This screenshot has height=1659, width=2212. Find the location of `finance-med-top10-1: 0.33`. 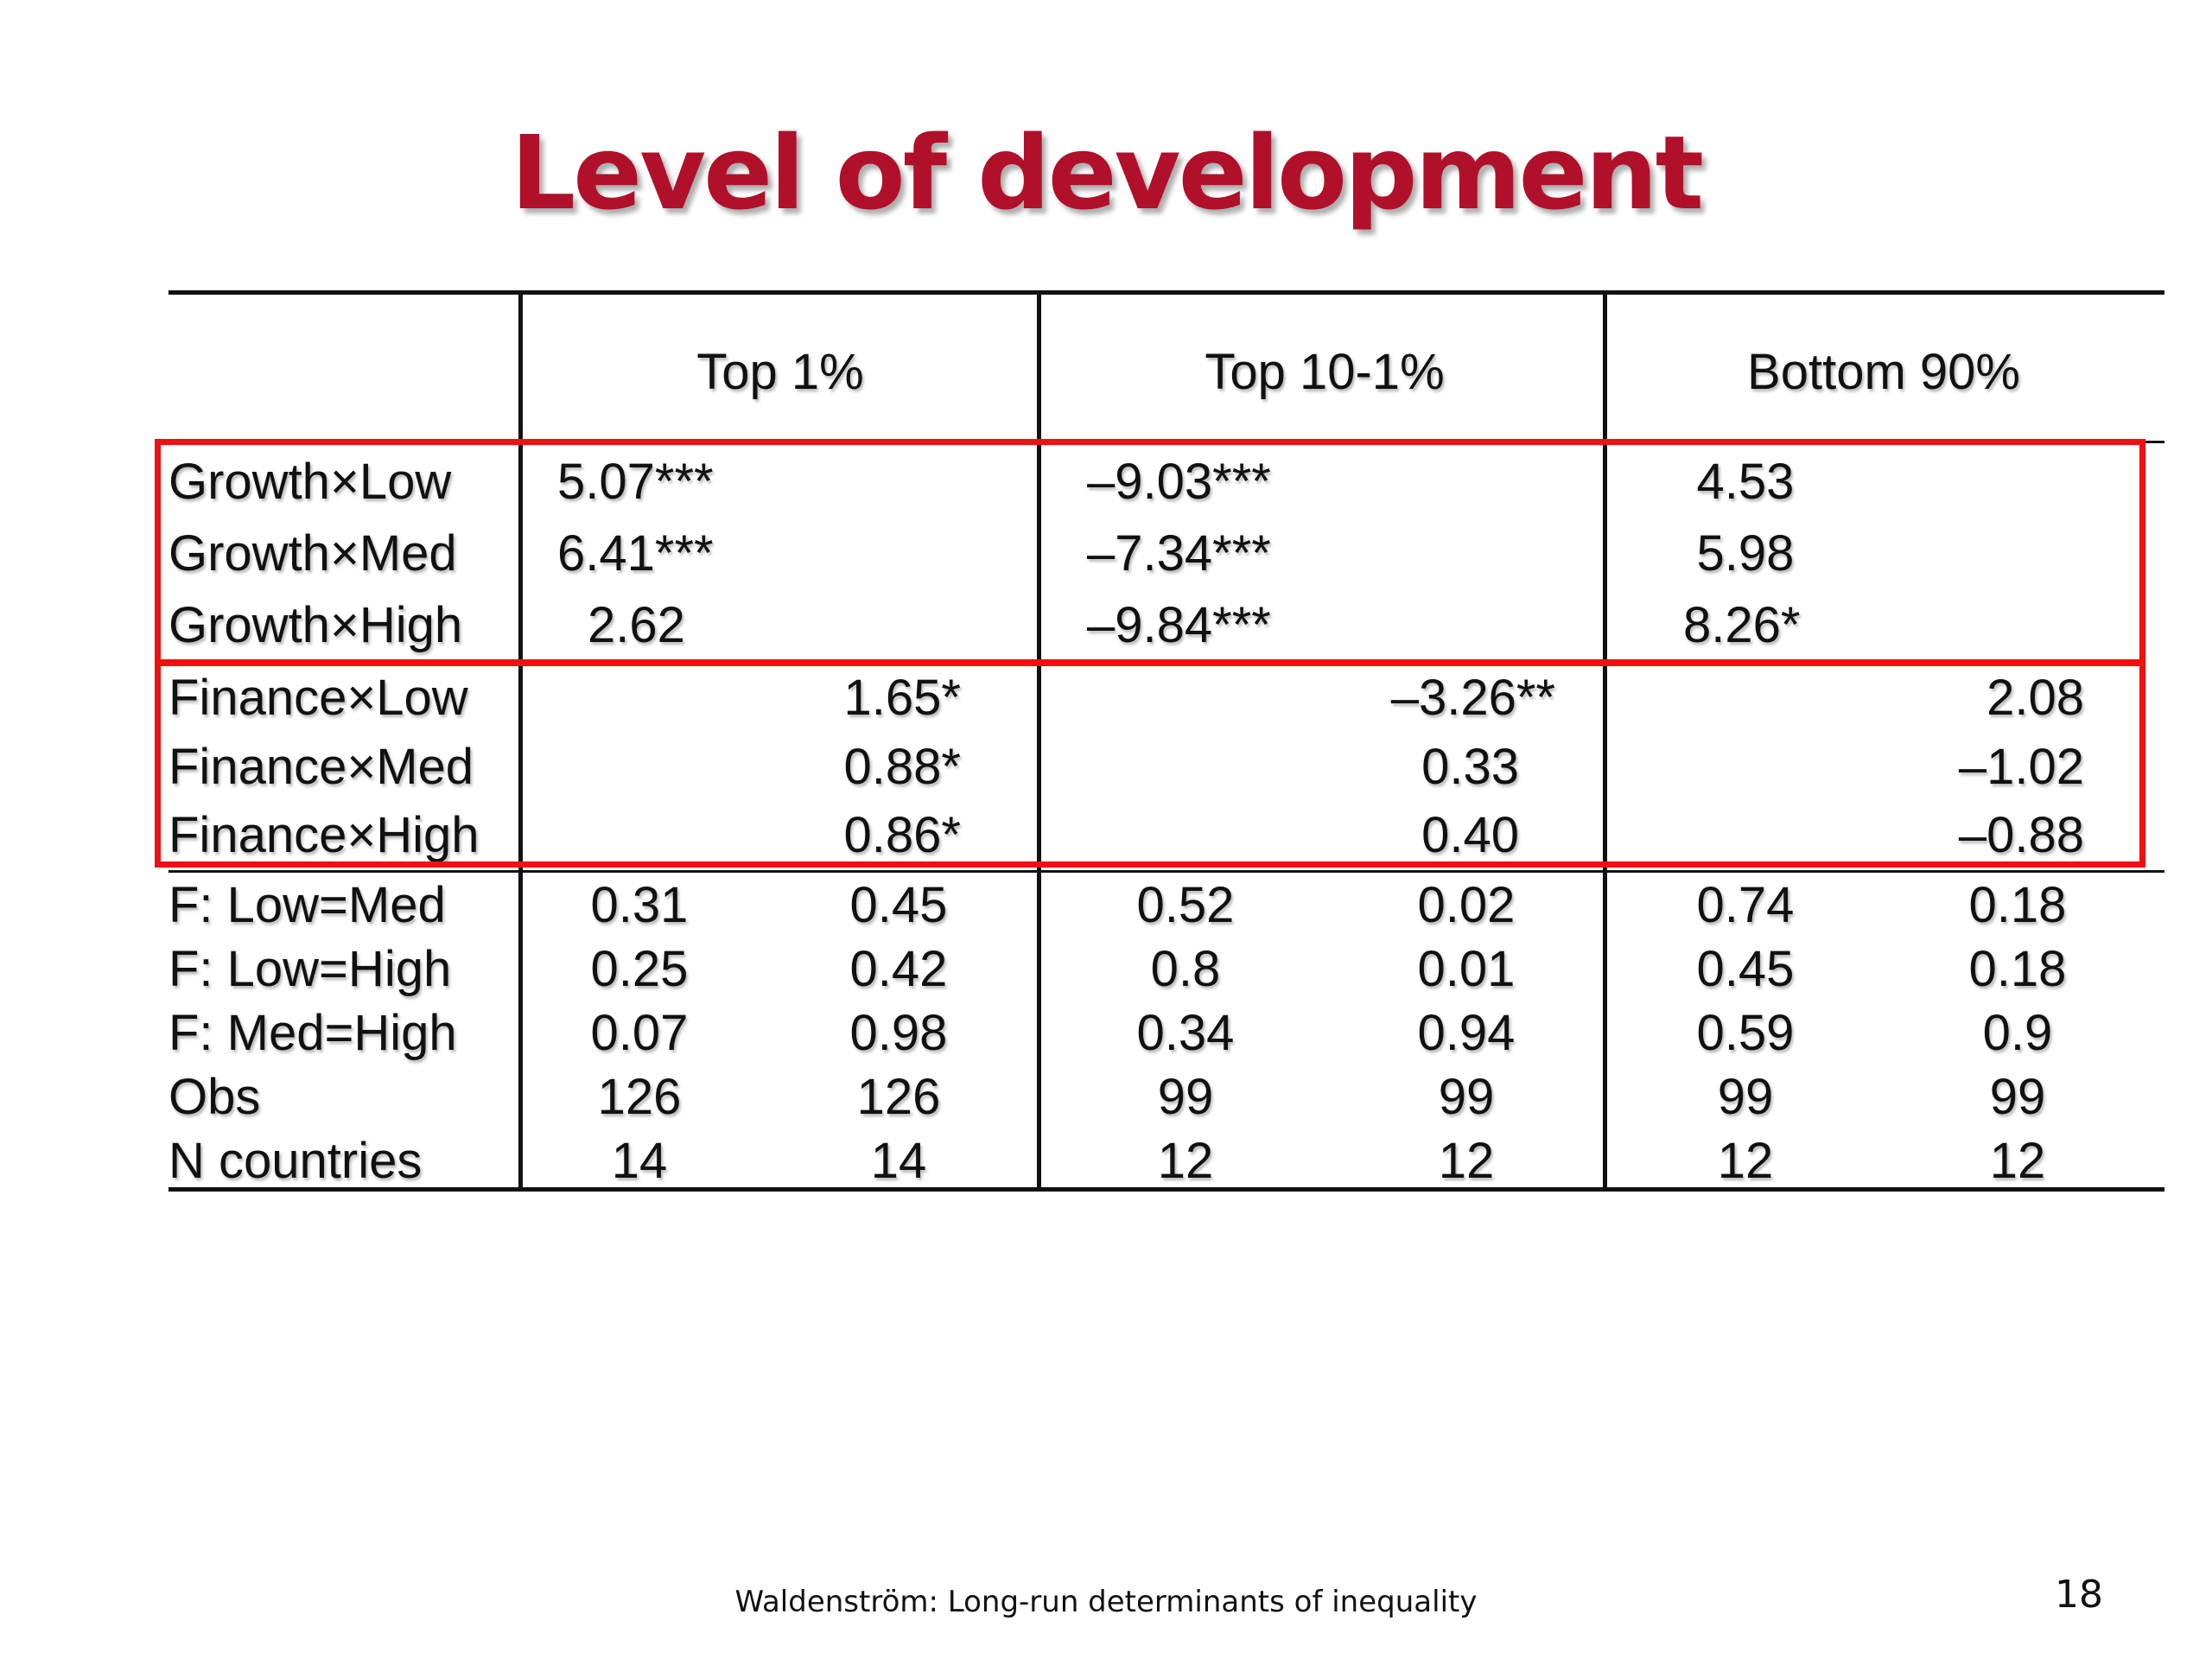

finance-med-top10-1: 0.33 is located at coordinates (1470, 767).